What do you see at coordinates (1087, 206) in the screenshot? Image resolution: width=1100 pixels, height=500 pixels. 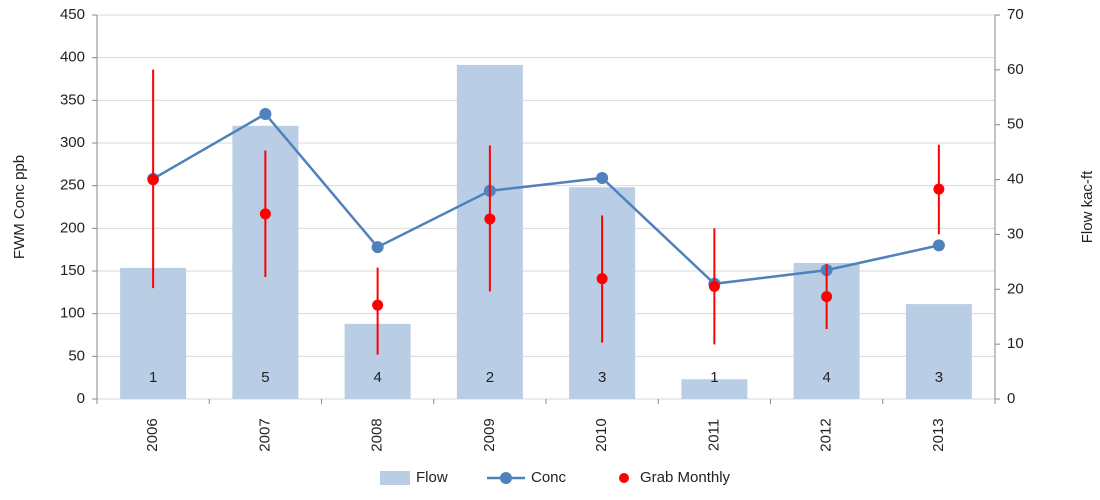 I see `y2-axis-title: Flow kac-ft` at bounding box center [1087, 206].